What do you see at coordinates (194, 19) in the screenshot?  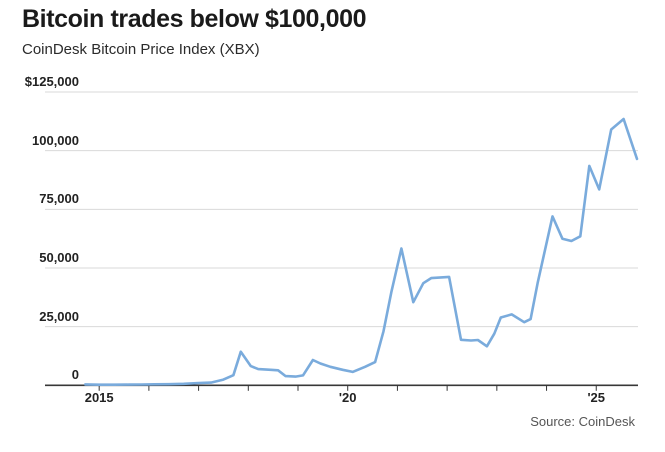 I see `chart-title: Bitcoin trades below $100,000` at bounding box center [194, 19].